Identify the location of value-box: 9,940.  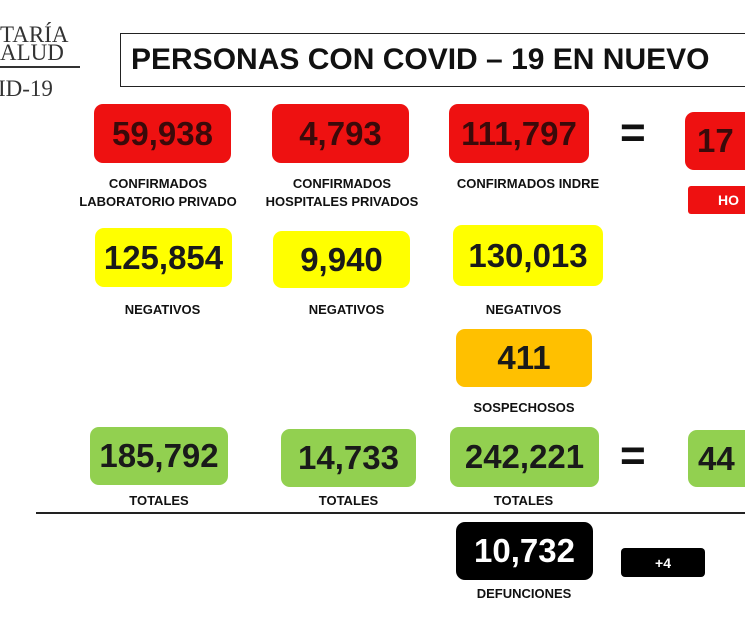
(341, 259).